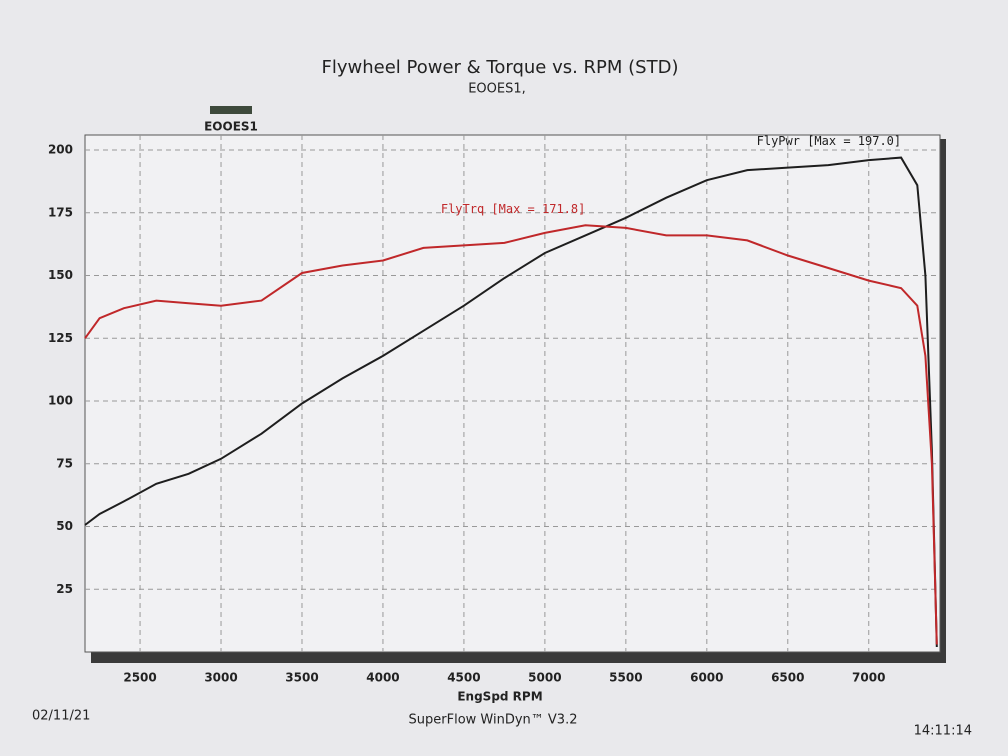  Describe the element at coordinates (231, 110) in the screenshot. I see `legend-swatch` at that location.